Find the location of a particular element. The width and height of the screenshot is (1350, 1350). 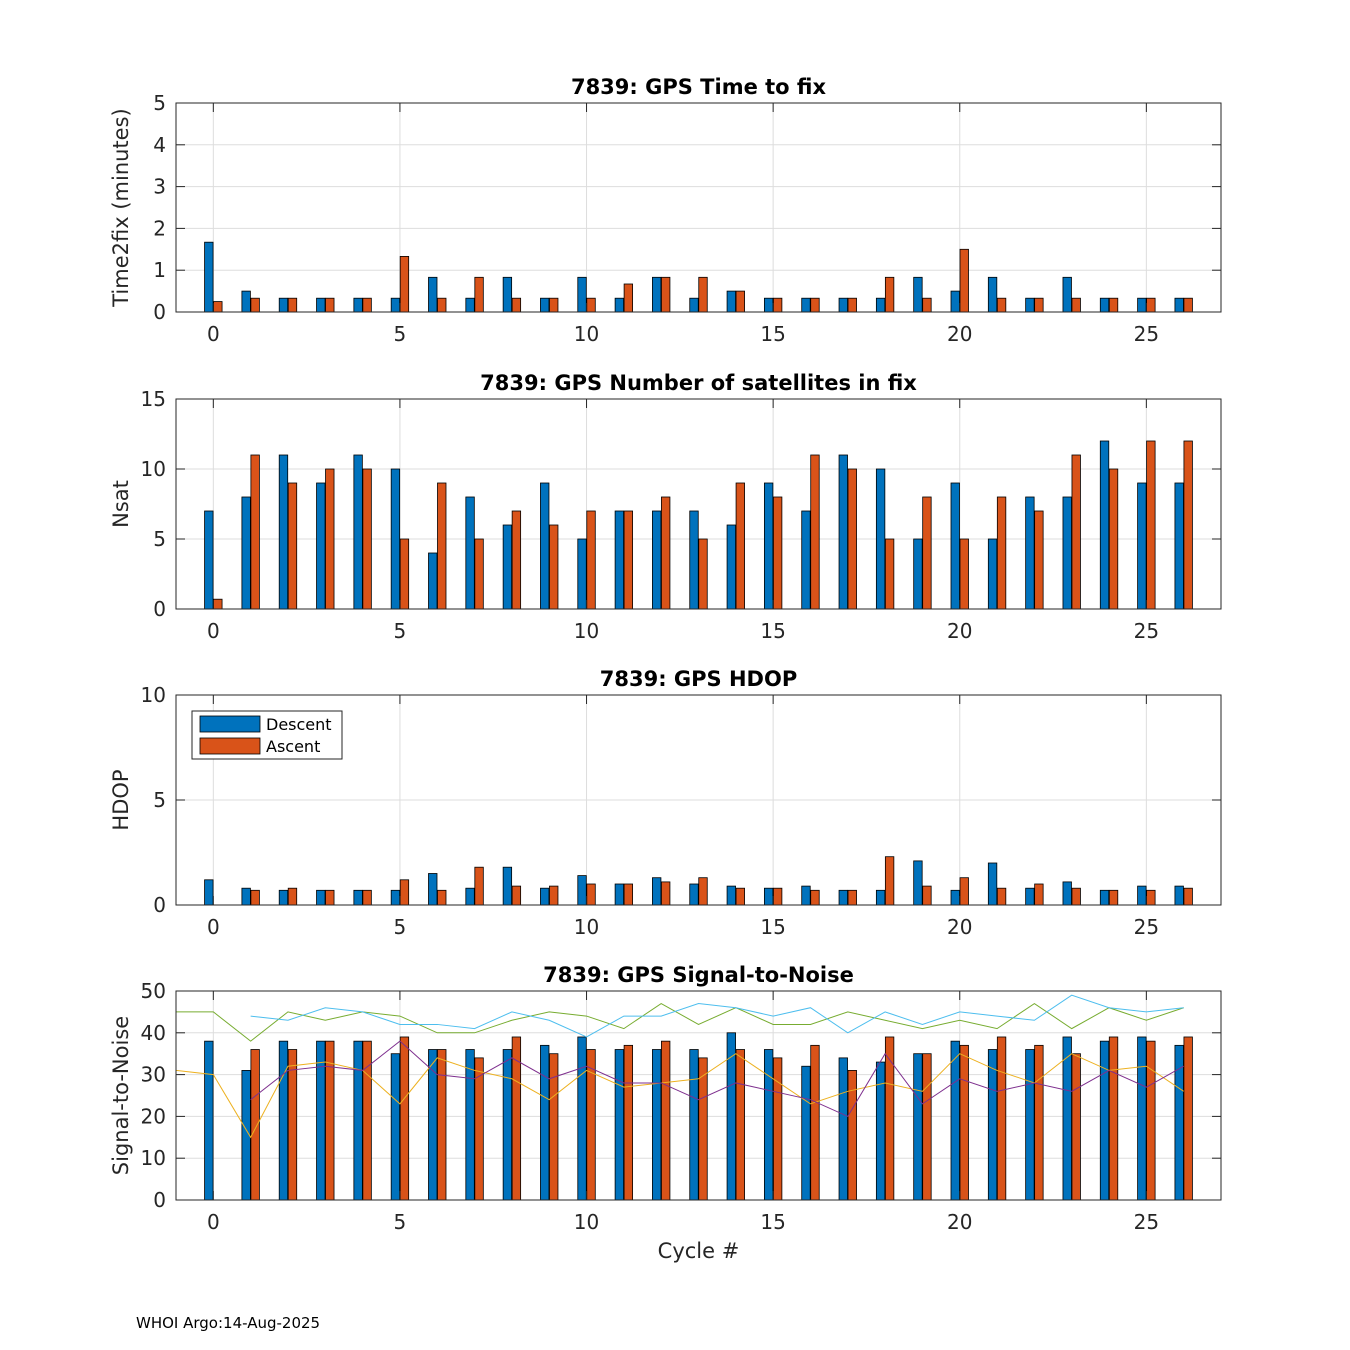

y-axis-label: Time2fix (minutes) is located at coordinates (121, 207).